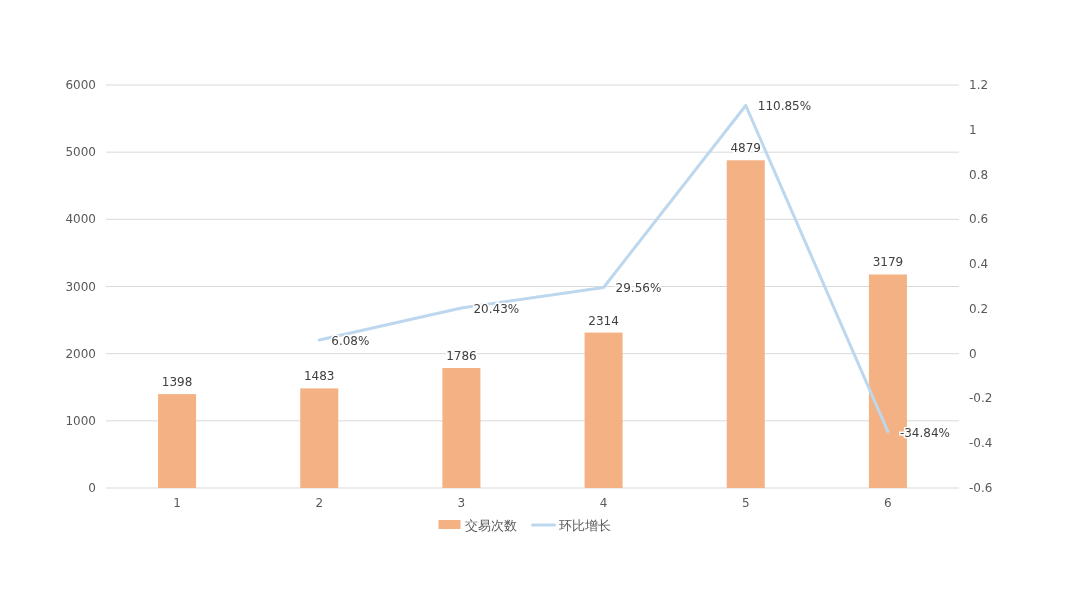 Image resolution: width=1074 pixels, height=603 pixels. What do you see at coordinates (979, 219) in the screenshot?
I see `y2-tick-label: 0.6` at bounding box center [979, 219].